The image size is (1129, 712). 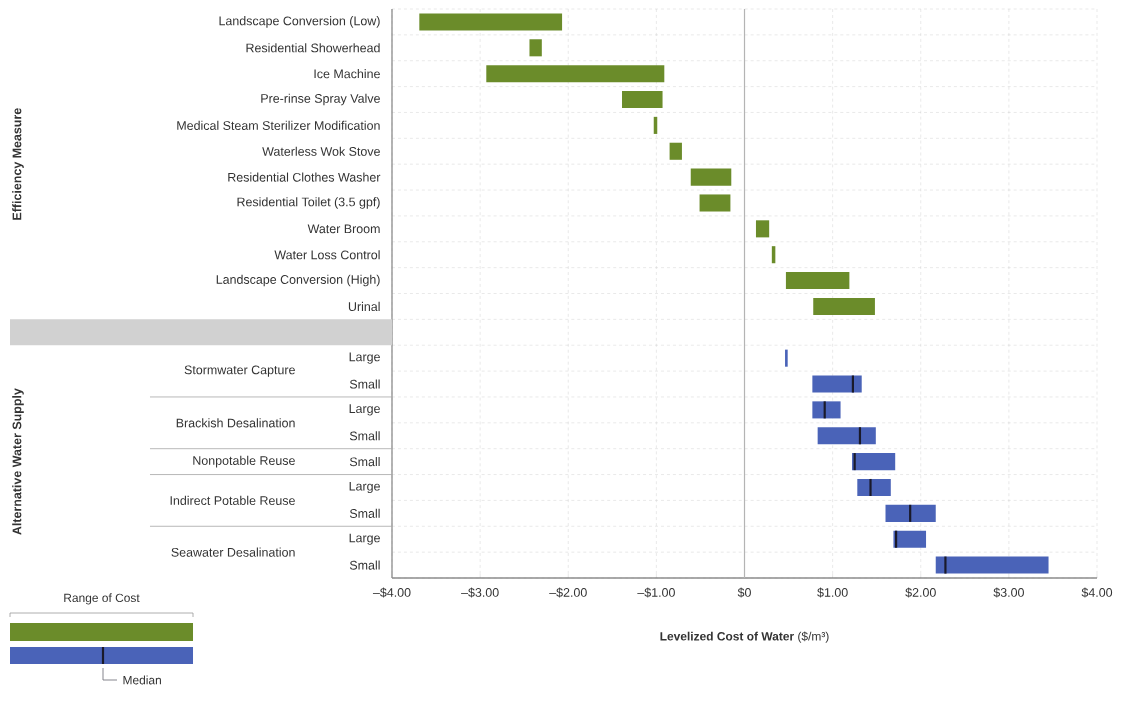 What do you see at coordinates (102, 599) in the screenshot?
I see `text: Range of Cost` at bounding box center [102, 599].